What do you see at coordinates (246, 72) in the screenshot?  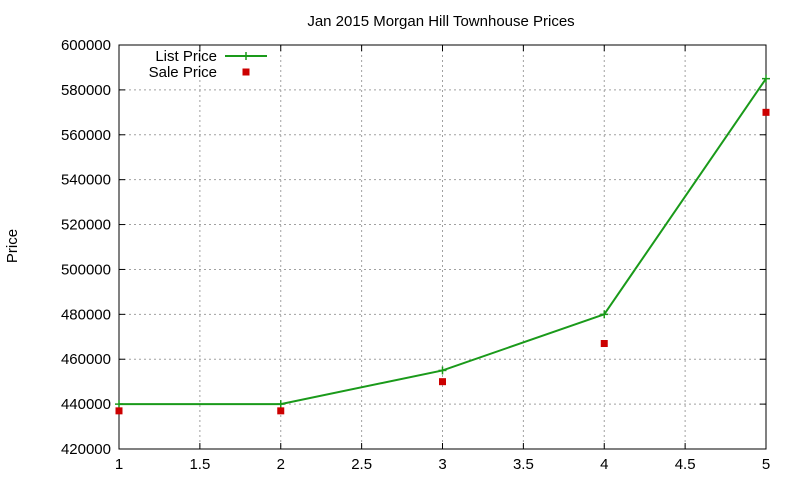 I see `legend-marker-sale-price` at bounding box center [246, 72].